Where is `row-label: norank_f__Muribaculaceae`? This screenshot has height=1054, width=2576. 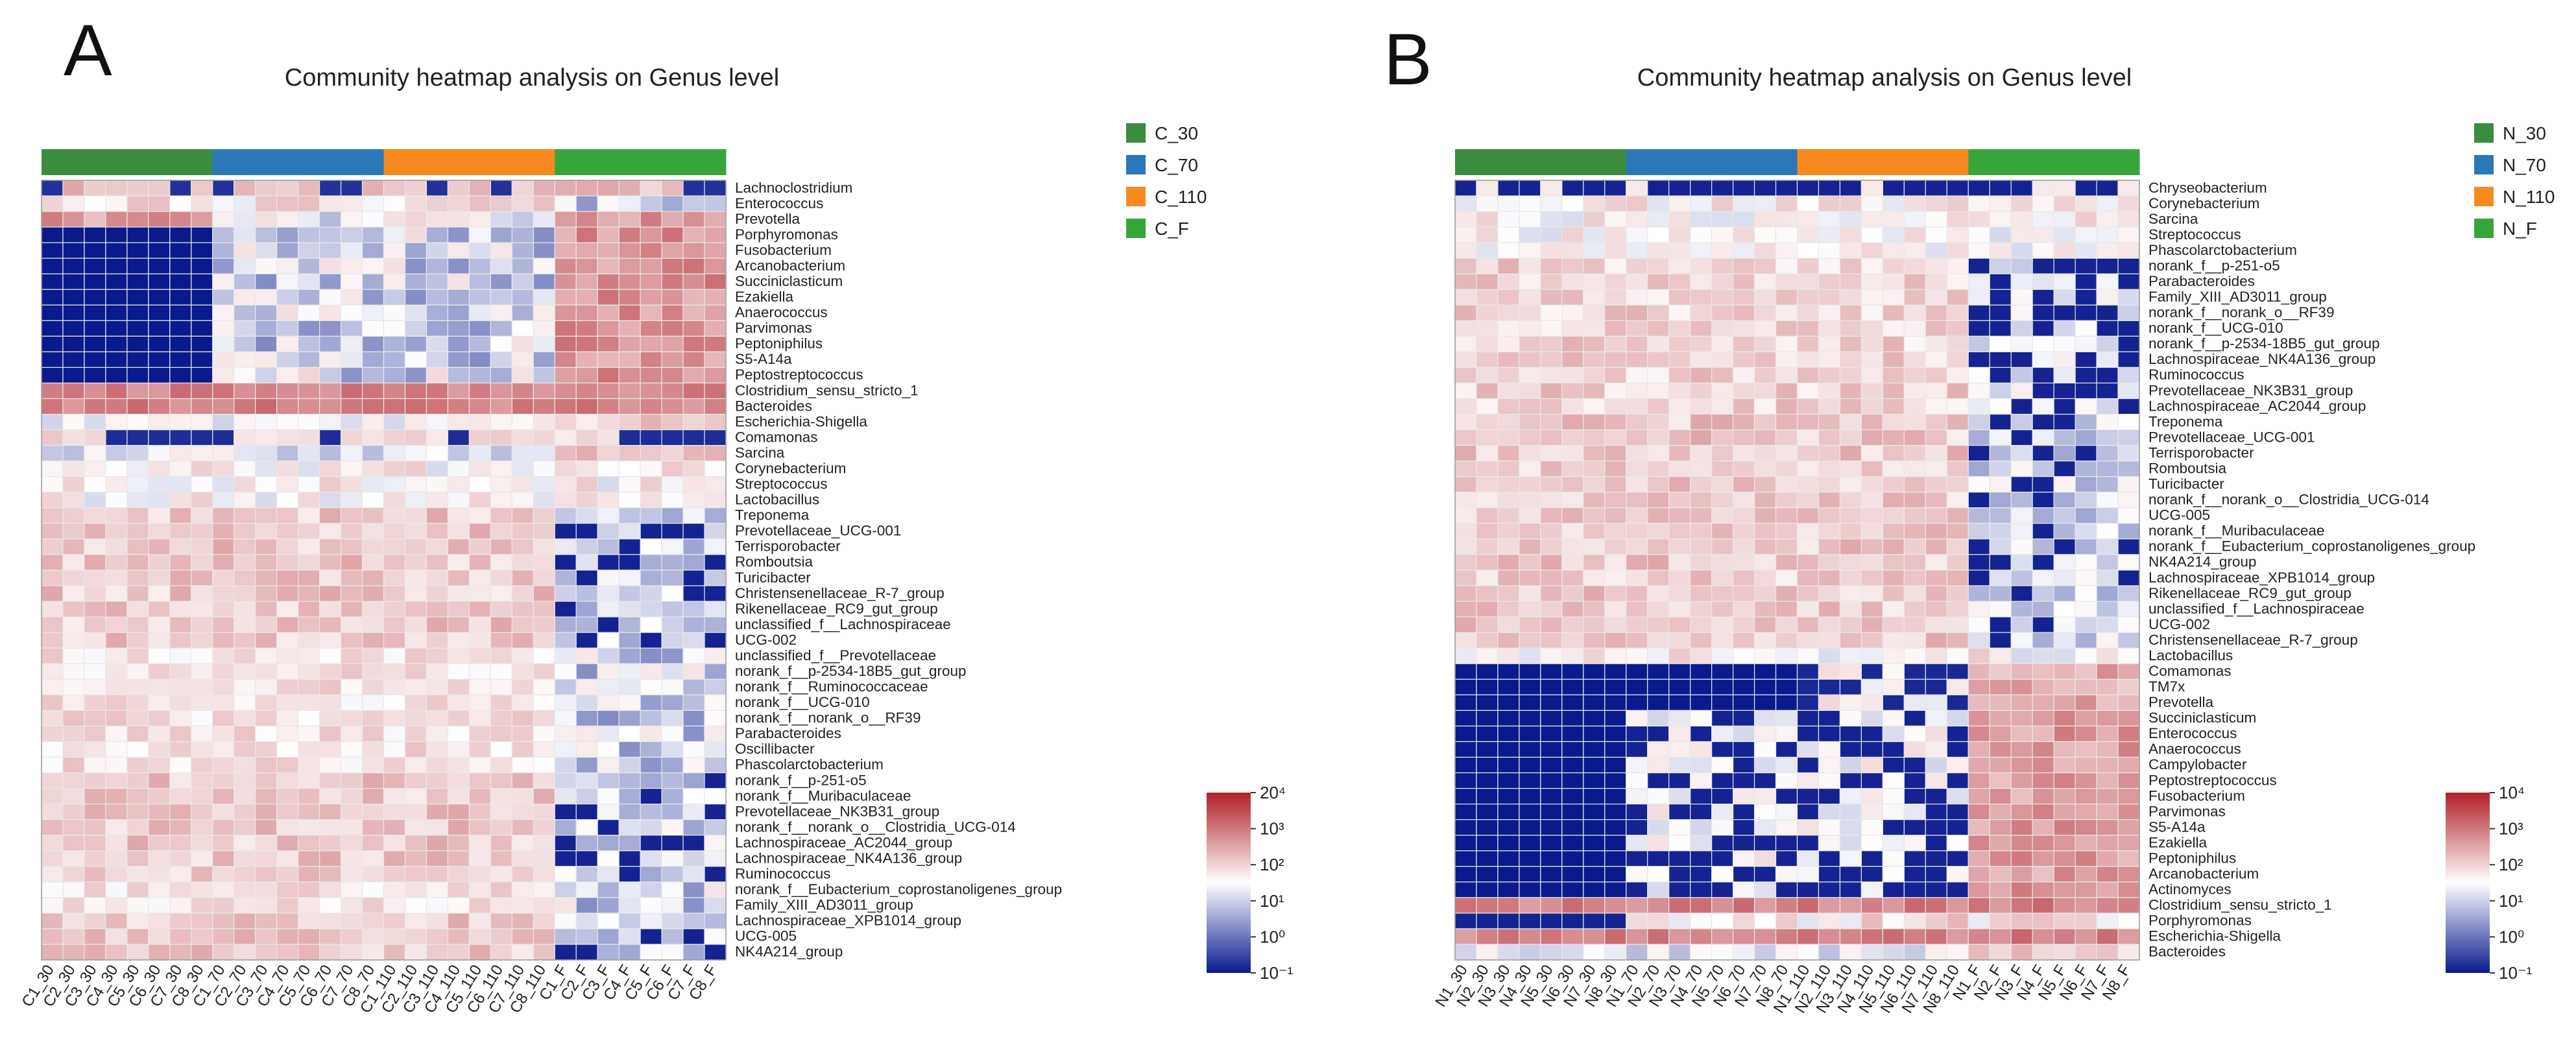
row-label: norank_f__Muribaculaceae is located at coordinates (2236, 531).